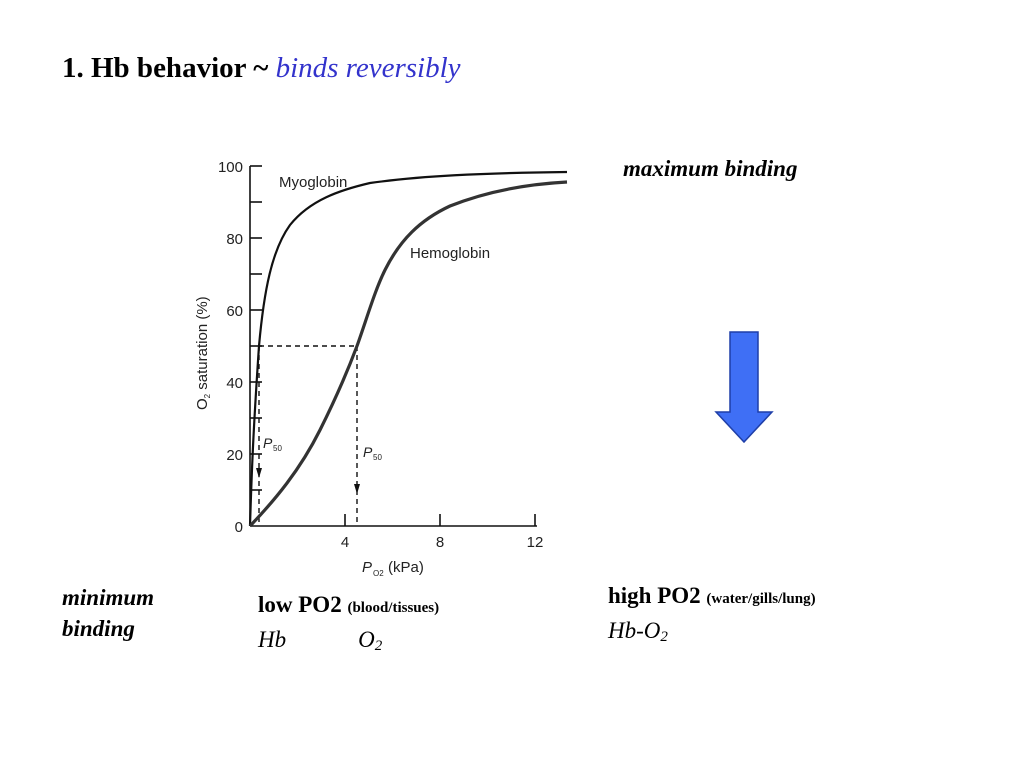 This screenshot has height=768, width=1024. What do you see at coordinates (368, 68) in the screenshot?
I see `title-subtitle: binds reversibly` at bounding box center [368, 68].